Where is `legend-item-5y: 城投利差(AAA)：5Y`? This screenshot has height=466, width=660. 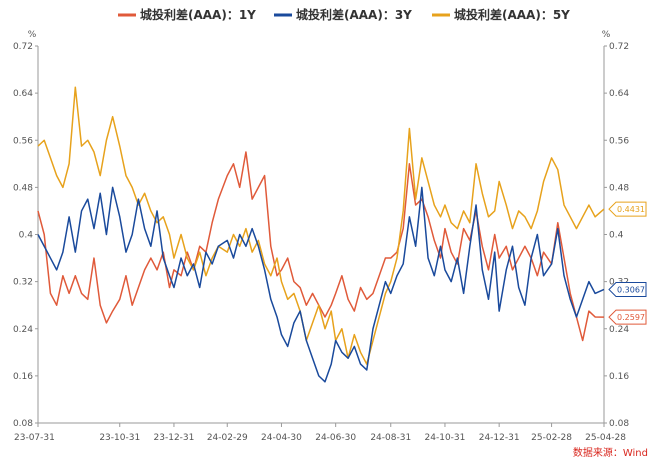 legend-item-5y: 城投利差(AAA)：5Y is located at coordinates (501, 14).